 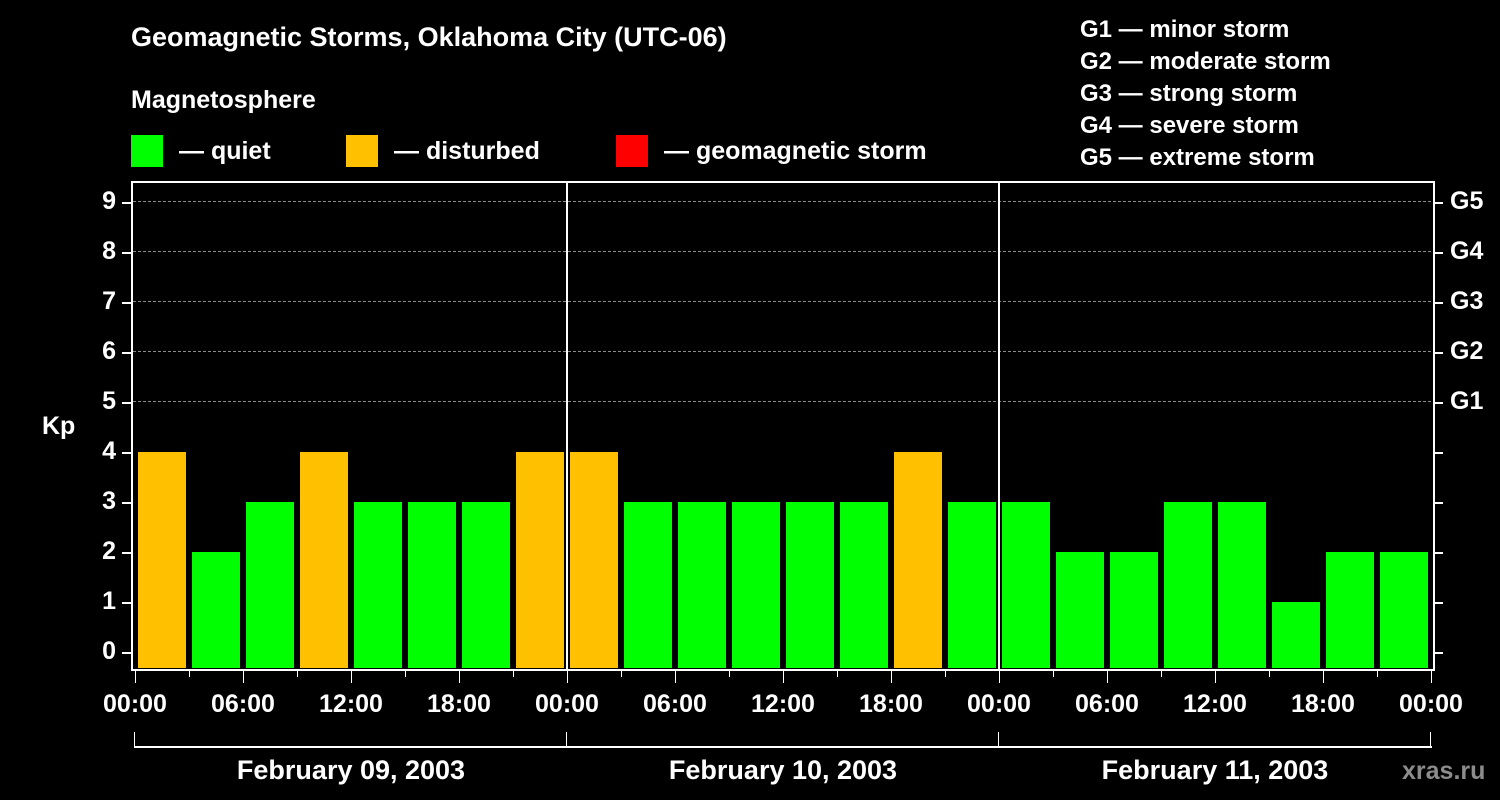 I want to click on watermark: xras.ru, so click(x=1444, y=771).